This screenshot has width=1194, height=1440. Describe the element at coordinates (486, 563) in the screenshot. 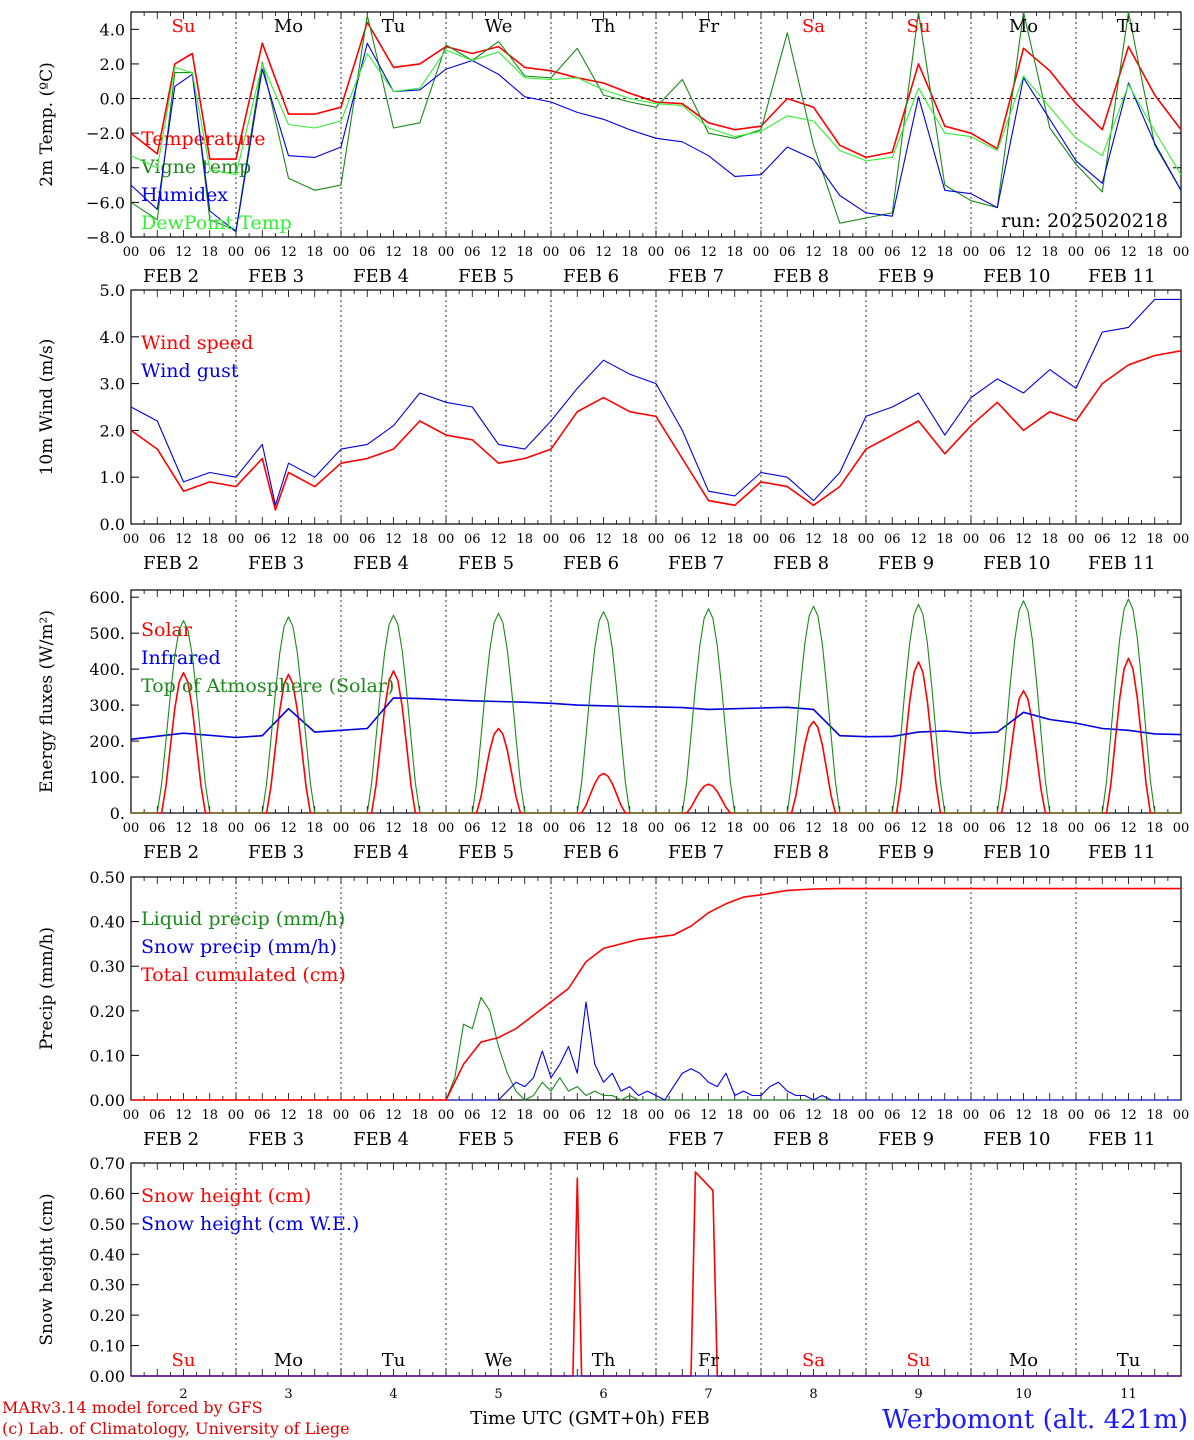

I see `date-label: FEB 5` at that location.